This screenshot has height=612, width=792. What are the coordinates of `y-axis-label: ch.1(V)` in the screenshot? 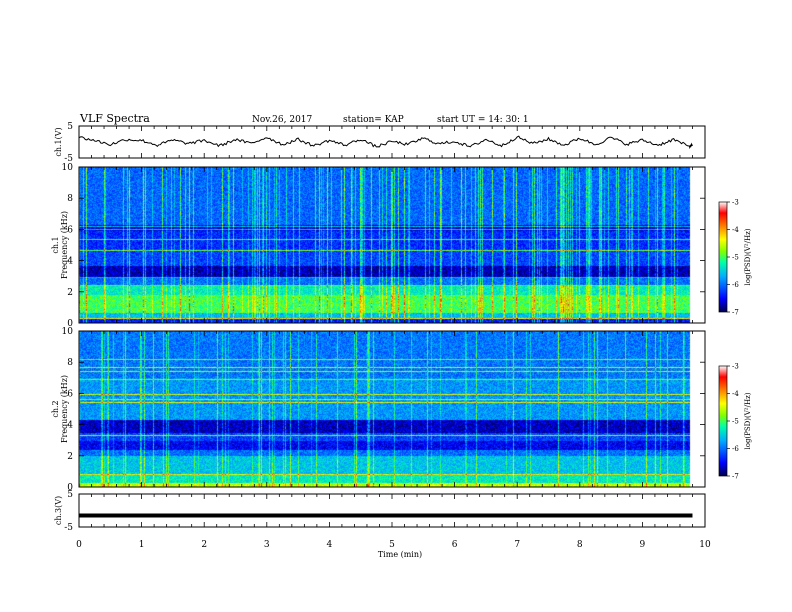 It's located at (58, 141).